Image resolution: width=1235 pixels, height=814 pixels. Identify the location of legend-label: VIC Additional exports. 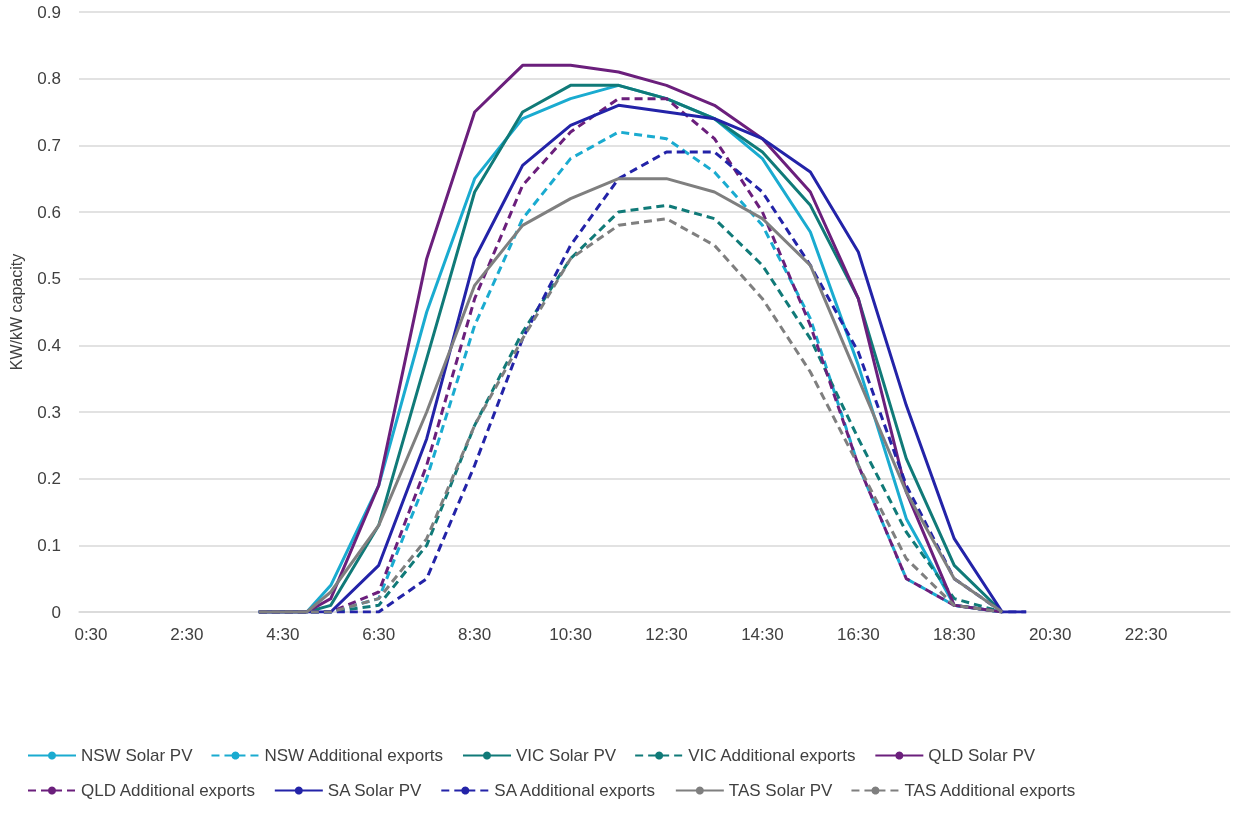
(772, 755).